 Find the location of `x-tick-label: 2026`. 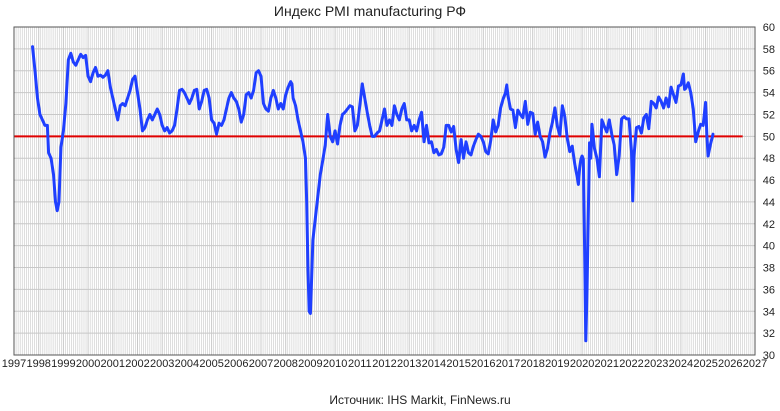

x-tick-label: 2026 is located at coordinates (730, 364).